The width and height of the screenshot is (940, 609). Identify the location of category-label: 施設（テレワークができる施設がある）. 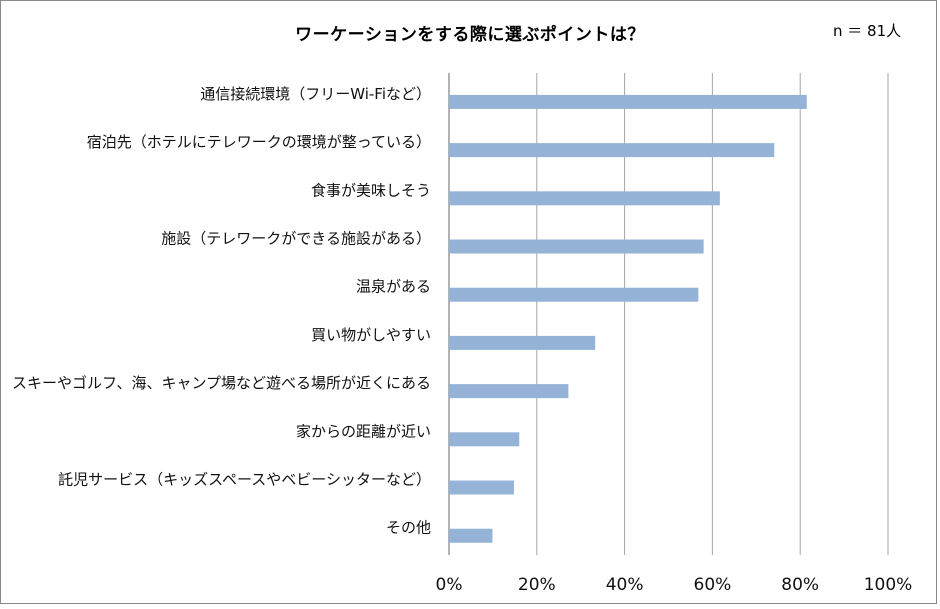
(296, 239).